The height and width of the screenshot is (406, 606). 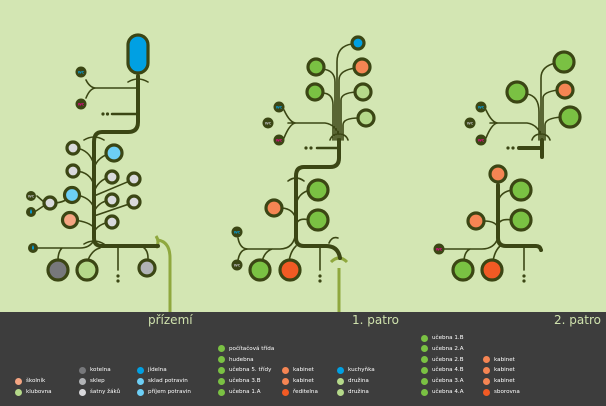 What do you see at coordinates (358, 392) in the screenshot?
I see `legend-label: družina` at bounding box center [358, 392].